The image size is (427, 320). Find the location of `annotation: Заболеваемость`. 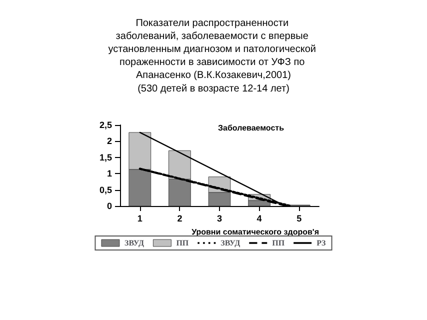

annotation: Заболеваемость is located at coordinates (251, 128).